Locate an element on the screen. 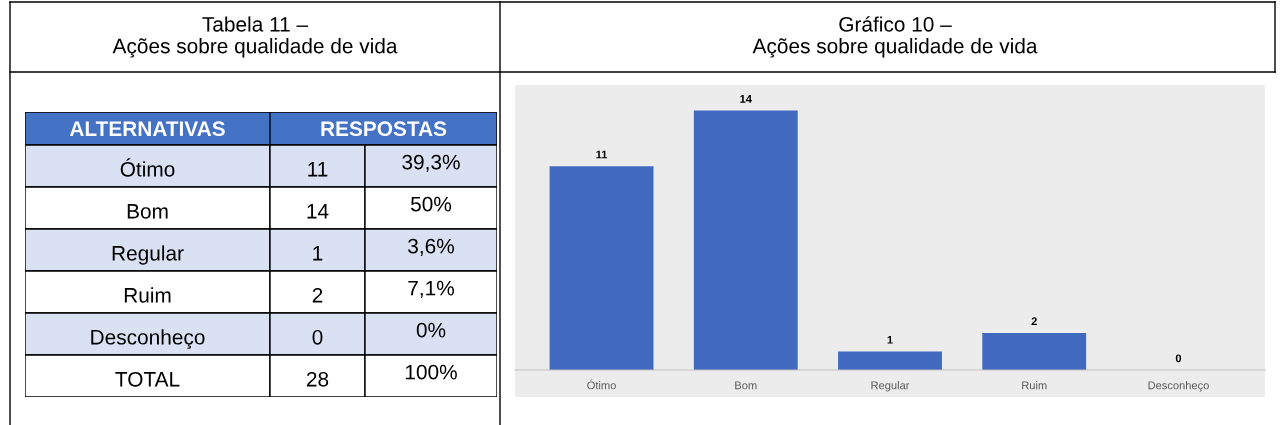 The height and width of the screenshot is (425, 1282). data-label: 2 is located at coordinates (1034, 321).